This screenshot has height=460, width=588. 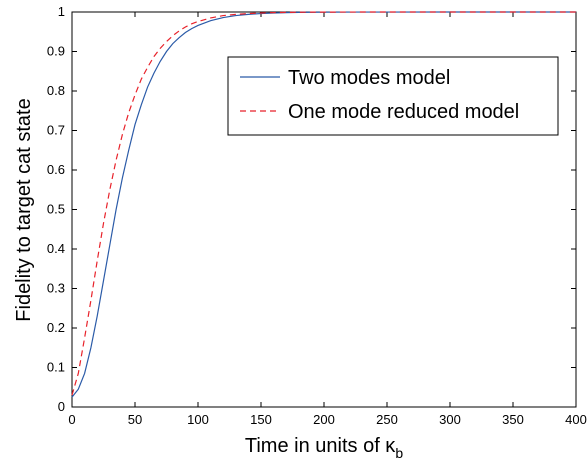 What do you see at coordinates (61, 11) in the screenshot?
I see `y-tick-label: 1` at bounding box center [61, 11].